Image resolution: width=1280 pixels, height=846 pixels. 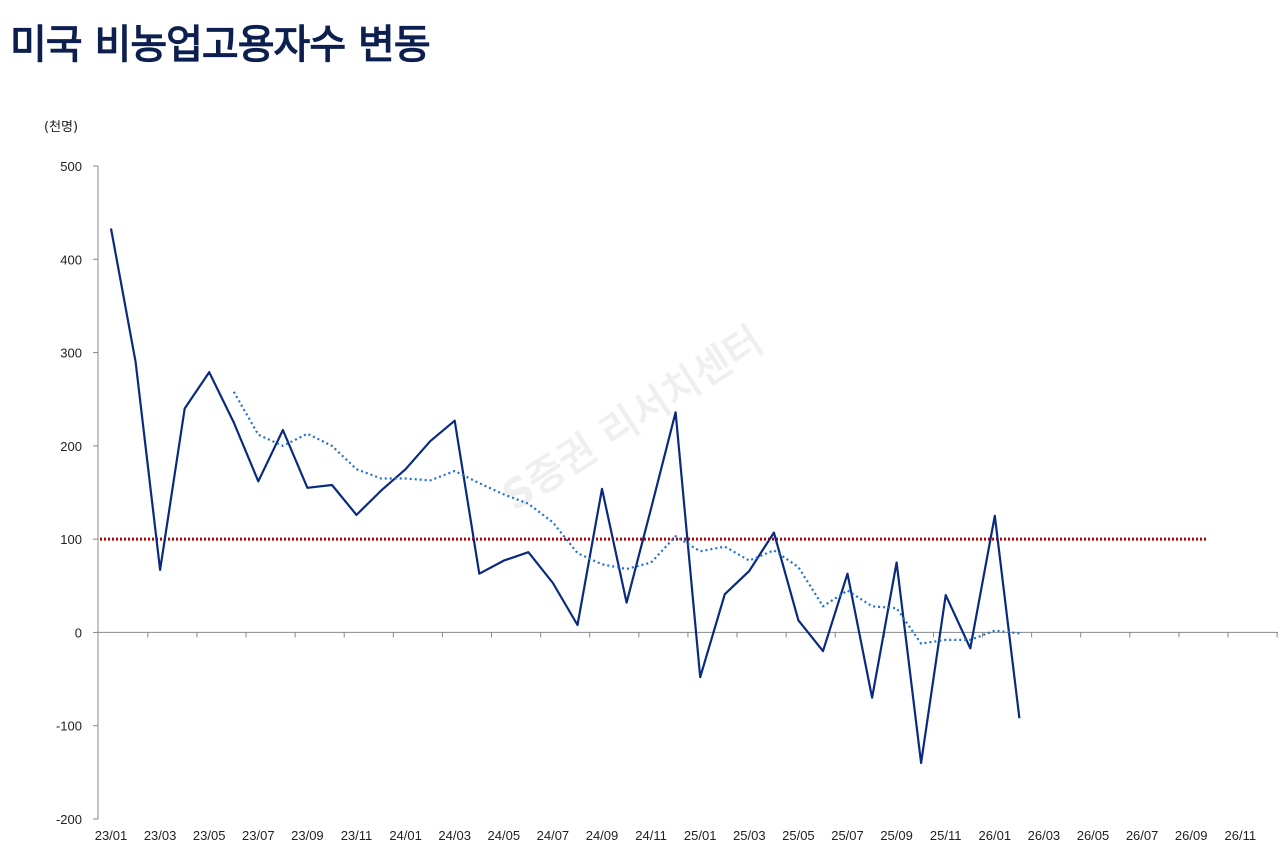 I want to click on x-tick-label: 23/01, so click(x=111, y=835).